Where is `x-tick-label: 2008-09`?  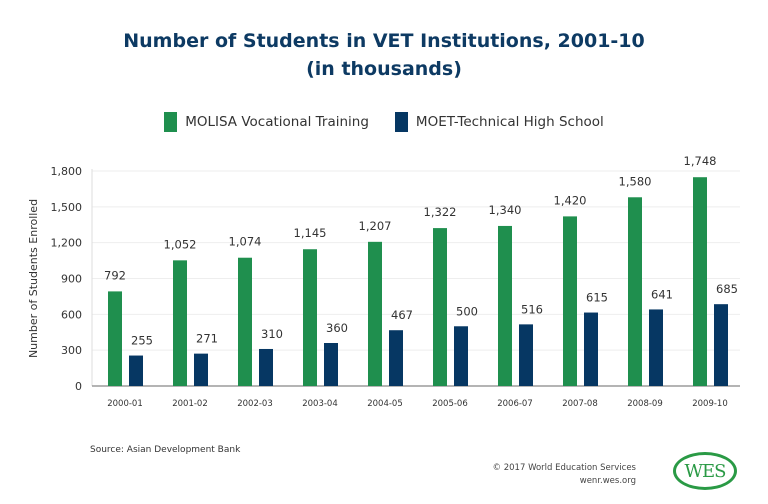
x-tick-label: 2008-09 is located at coordinates (645, 404).